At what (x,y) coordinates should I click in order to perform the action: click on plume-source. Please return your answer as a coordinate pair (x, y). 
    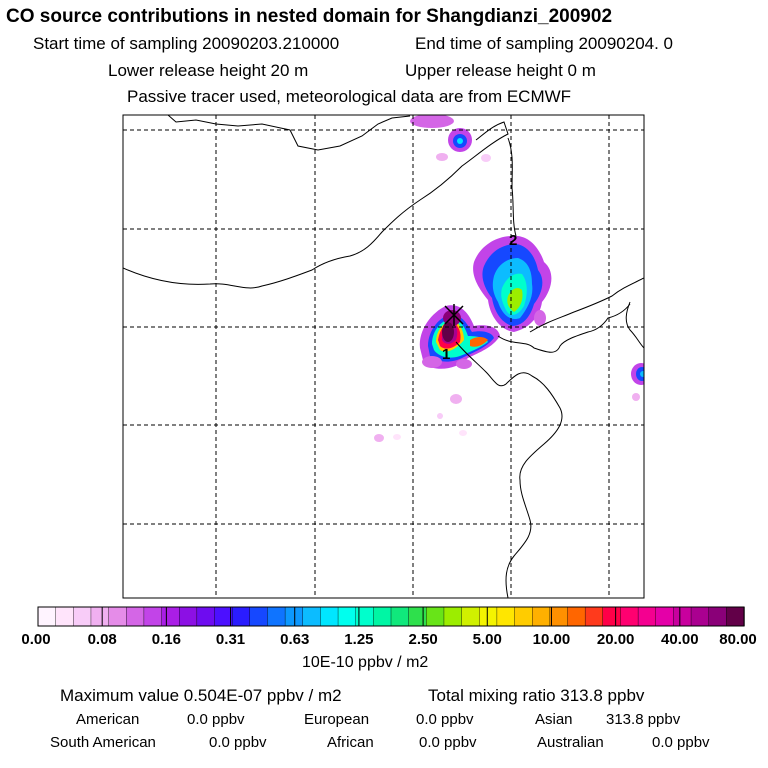
    Looking at the image, I should click on (459, 337).